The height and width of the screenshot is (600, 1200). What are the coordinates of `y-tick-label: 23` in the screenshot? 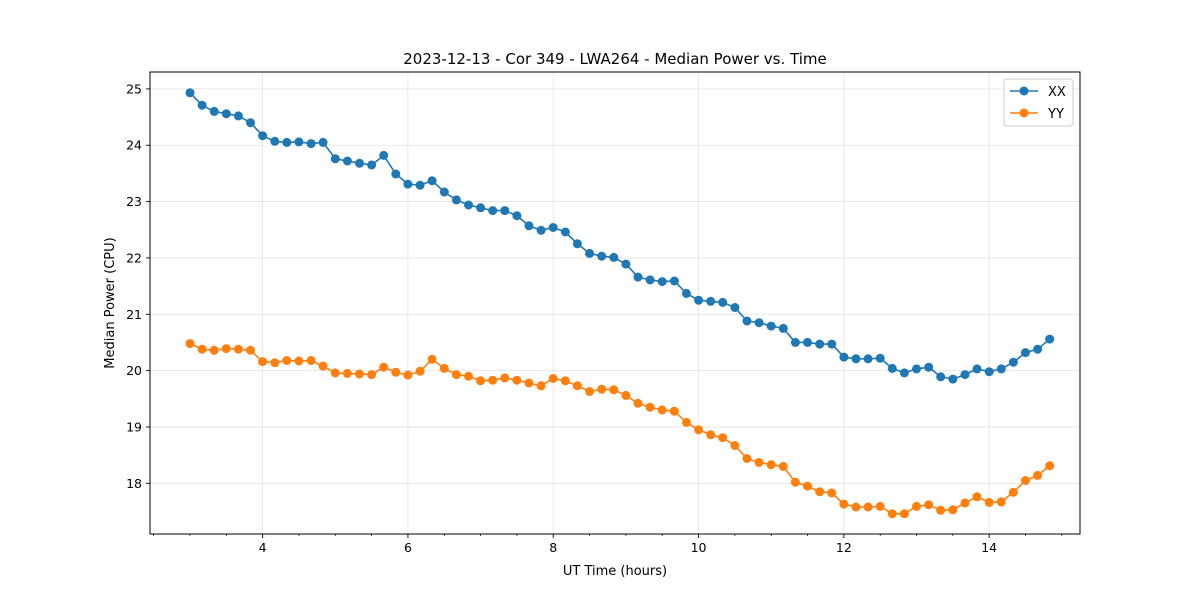 It's located at (134, 201).